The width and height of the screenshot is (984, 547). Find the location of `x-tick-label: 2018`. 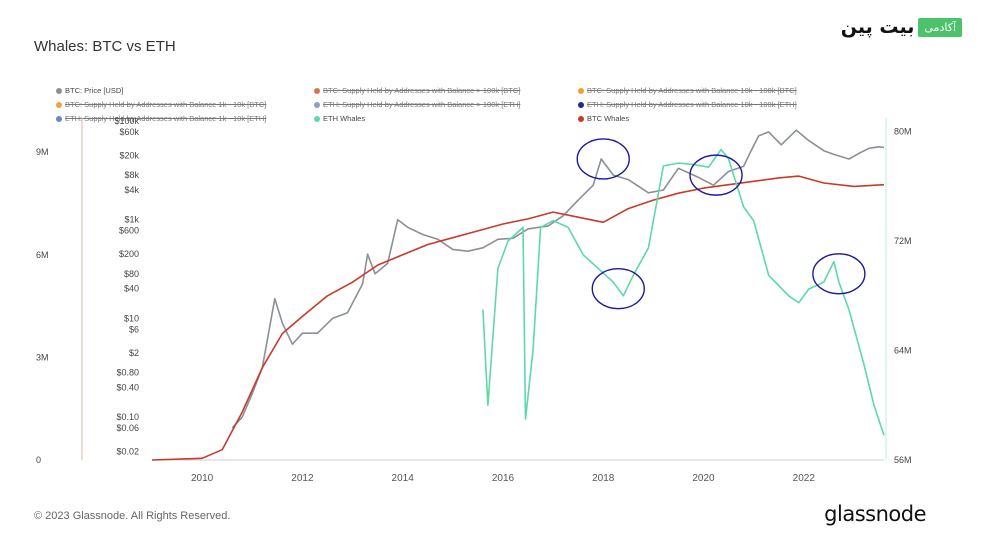

x-tick-label: 2018 is located at coordinates (603, 478).